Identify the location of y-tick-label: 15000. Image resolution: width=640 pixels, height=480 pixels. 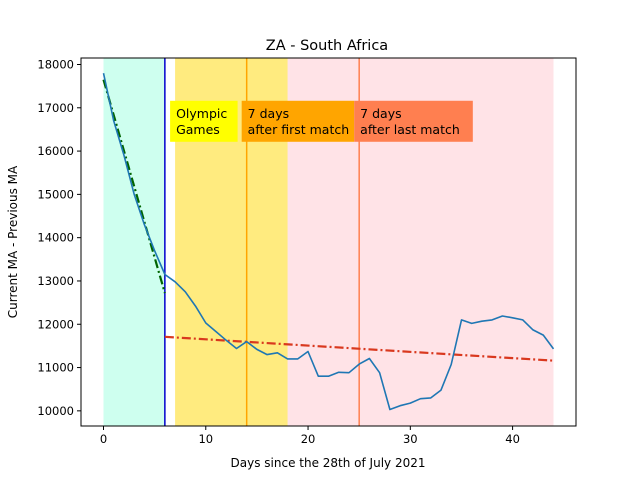
(55, 194).